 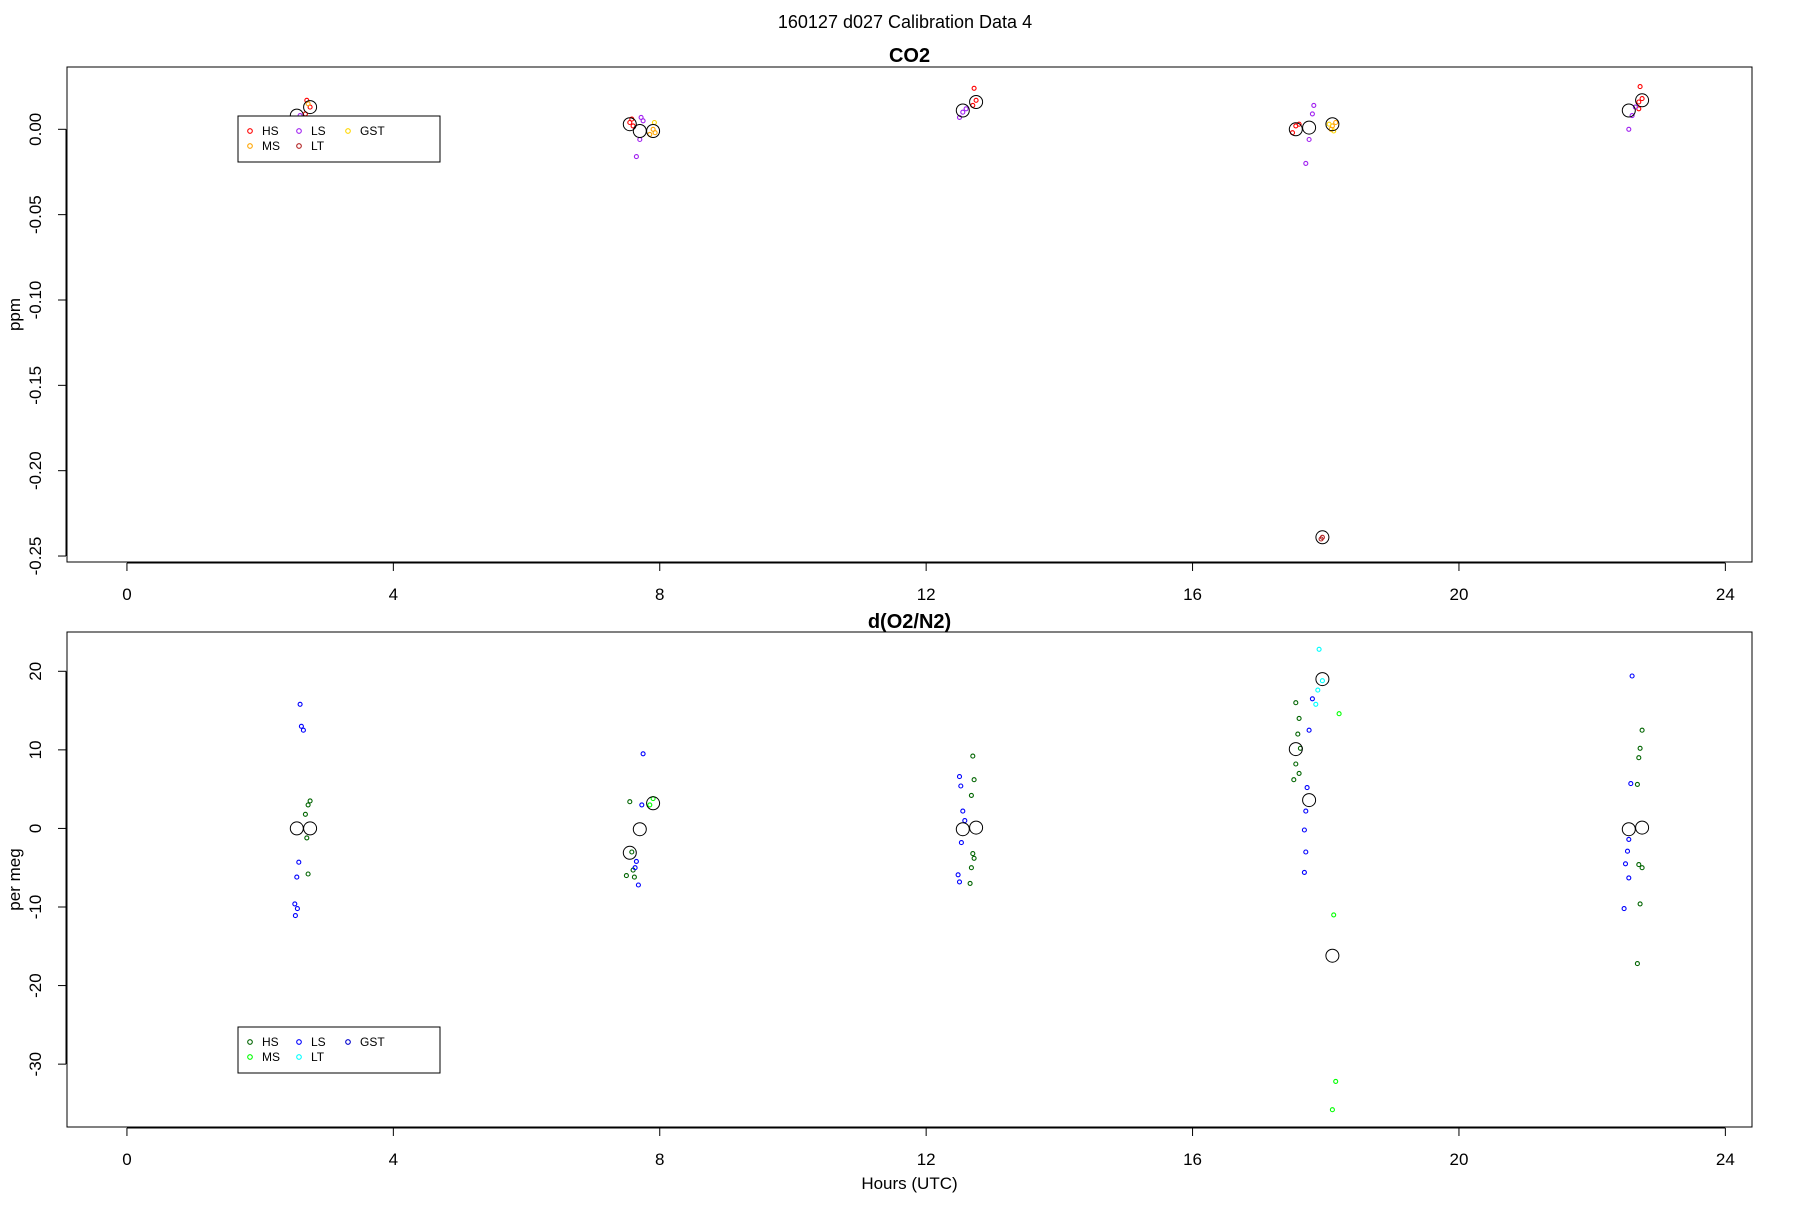 I want to click on plot-title: d(O2/N2), so click(x=909, y=622).